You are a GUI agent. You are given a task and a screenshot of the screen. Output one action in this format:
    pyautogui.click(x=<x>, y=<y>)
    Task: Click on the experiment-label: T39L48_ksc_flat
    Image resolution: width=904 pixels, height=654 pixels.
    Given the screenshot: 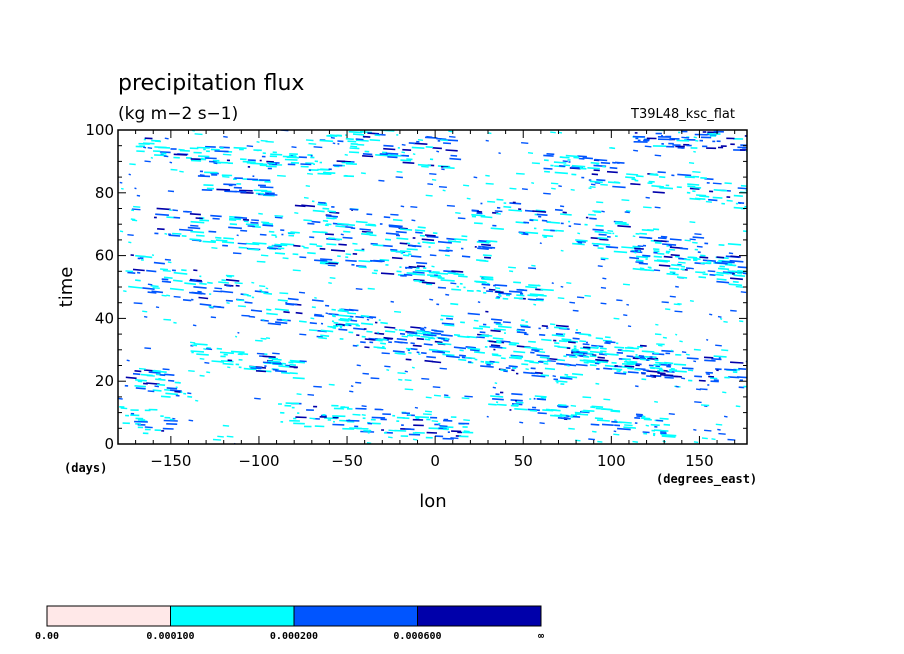 What is the action you would take?
    pyautogui.click(x=682, y=114)
    